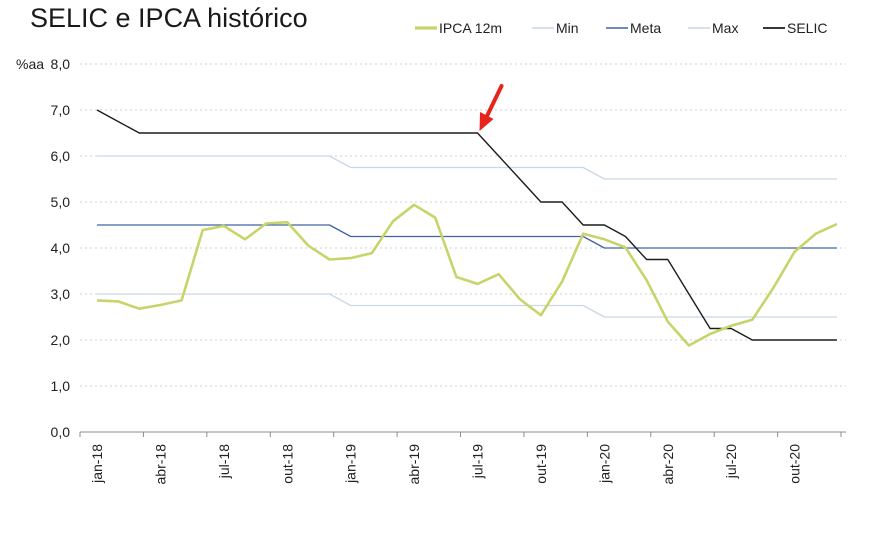  Describe the element at coordinates (668, 464) in the screenshot. I see `x-tick-label: abr-20` at that location.